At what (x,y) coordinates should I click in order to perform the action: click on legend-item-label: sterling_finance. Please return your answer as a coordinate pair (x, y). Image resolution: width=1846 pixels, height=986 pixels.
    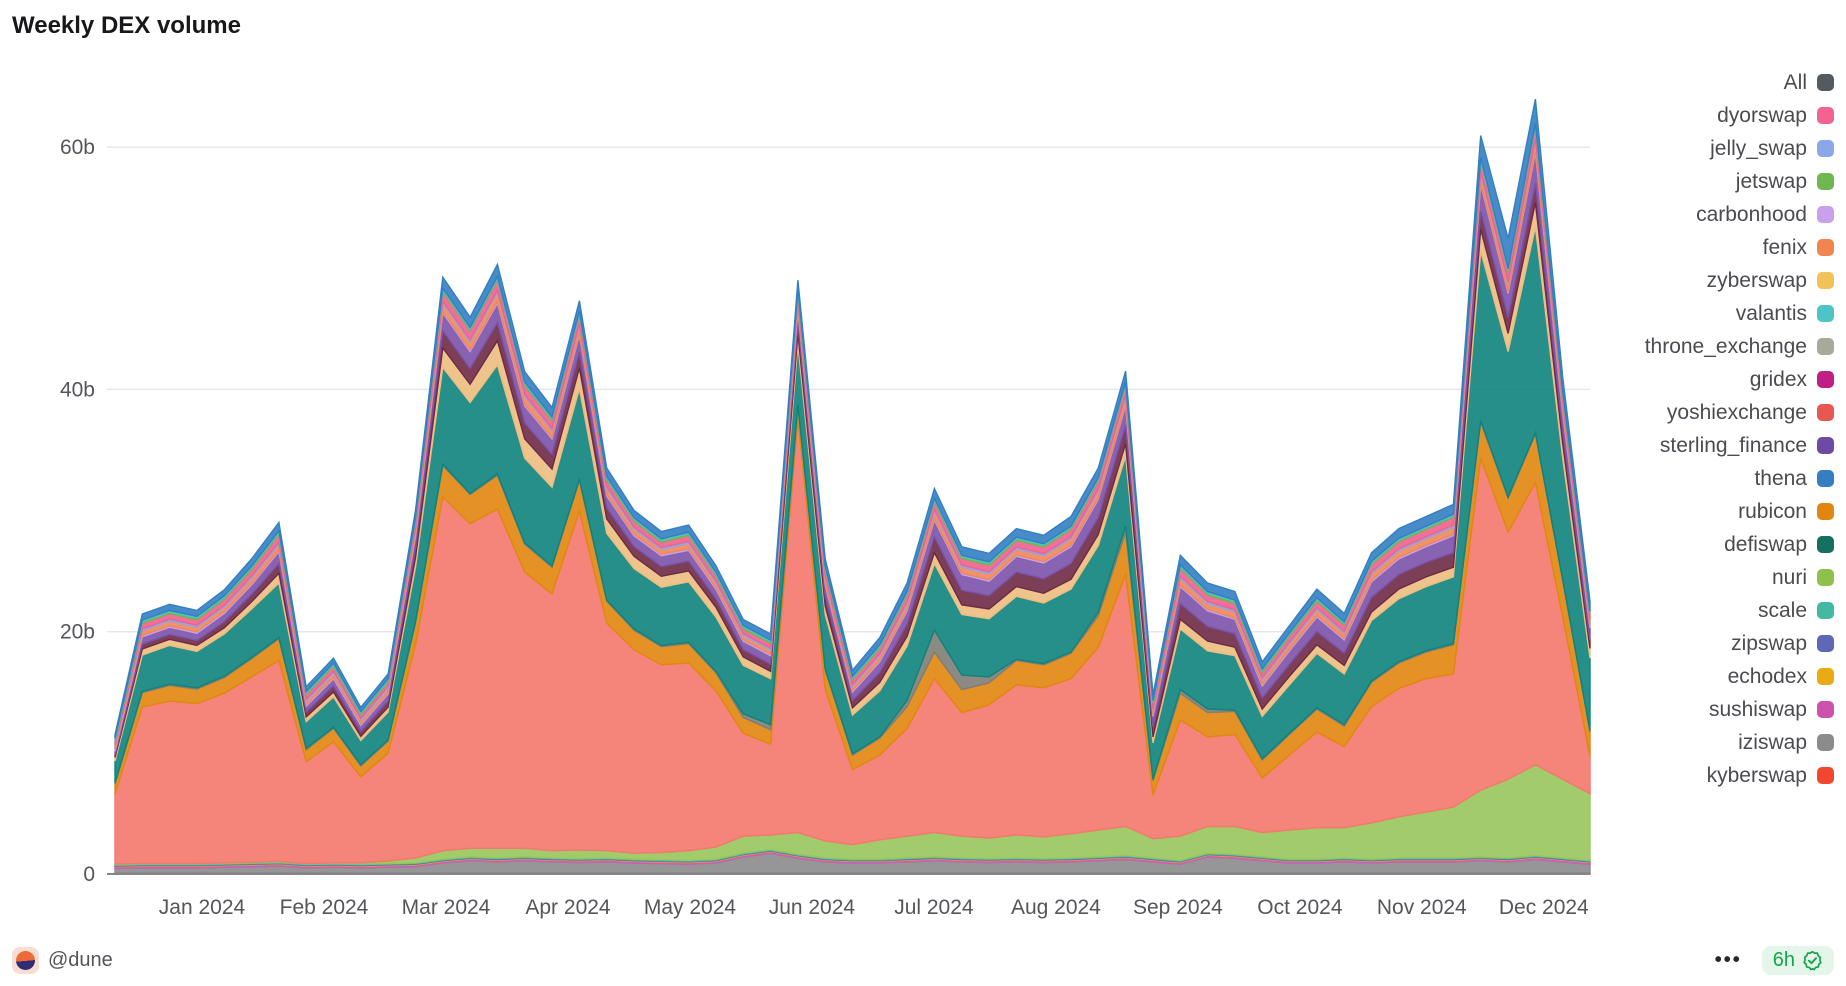
    Looking at the image, I should click on (1733, 445).